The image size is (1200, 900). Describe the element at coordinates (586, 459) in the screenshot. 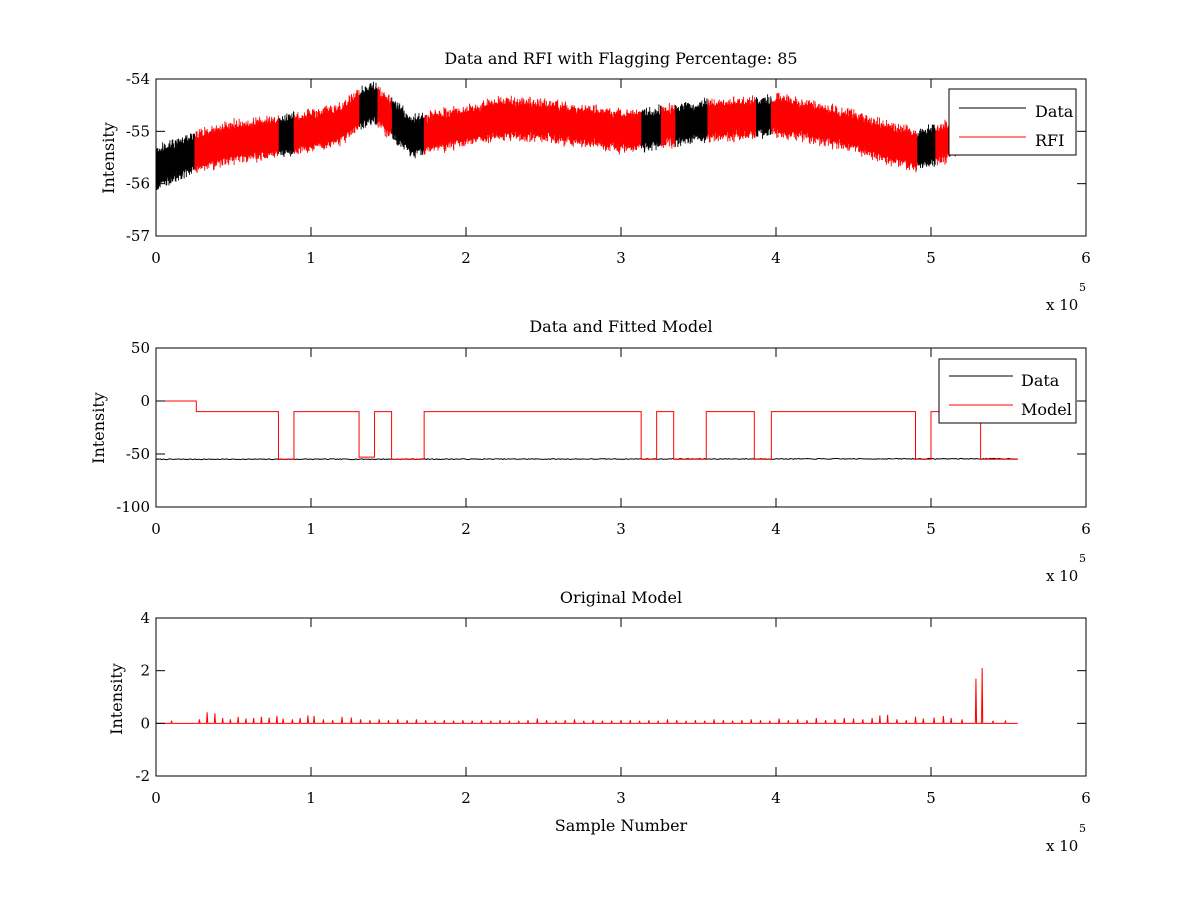

I see `series-data-line` at that location.